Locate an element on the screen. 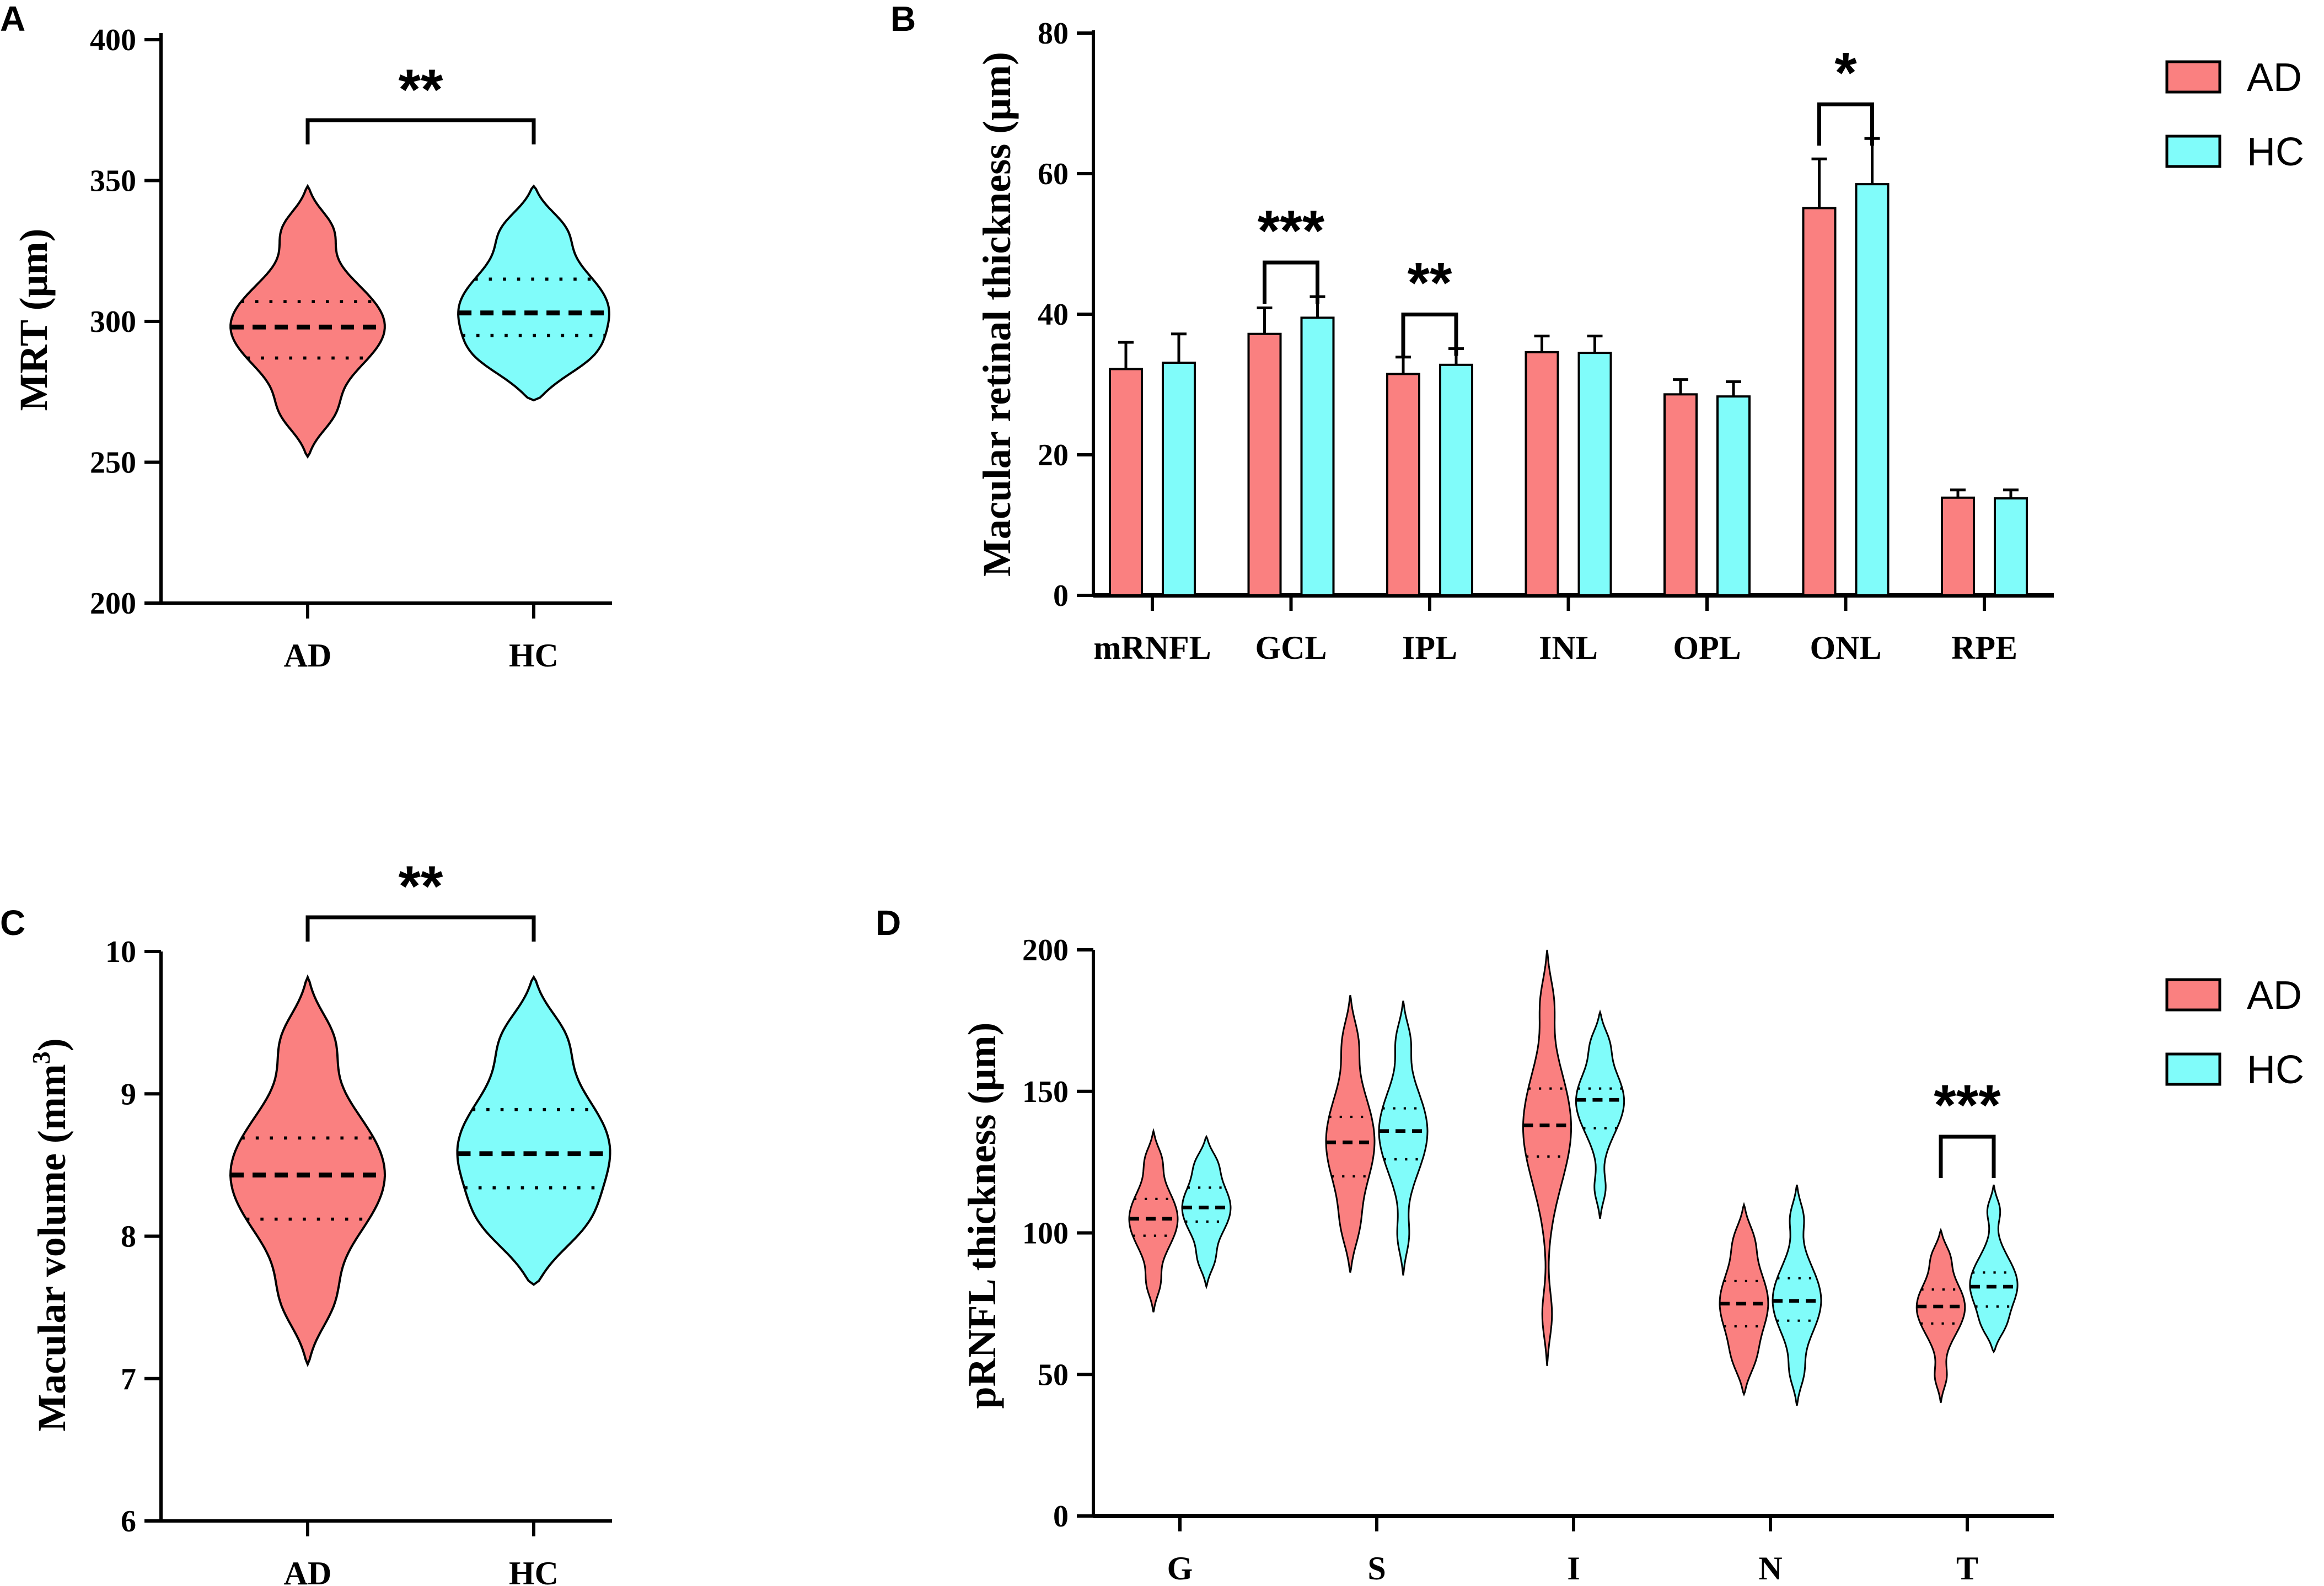  panel-c-y-tick-label: 8 is located at coordinates (128, 1237).